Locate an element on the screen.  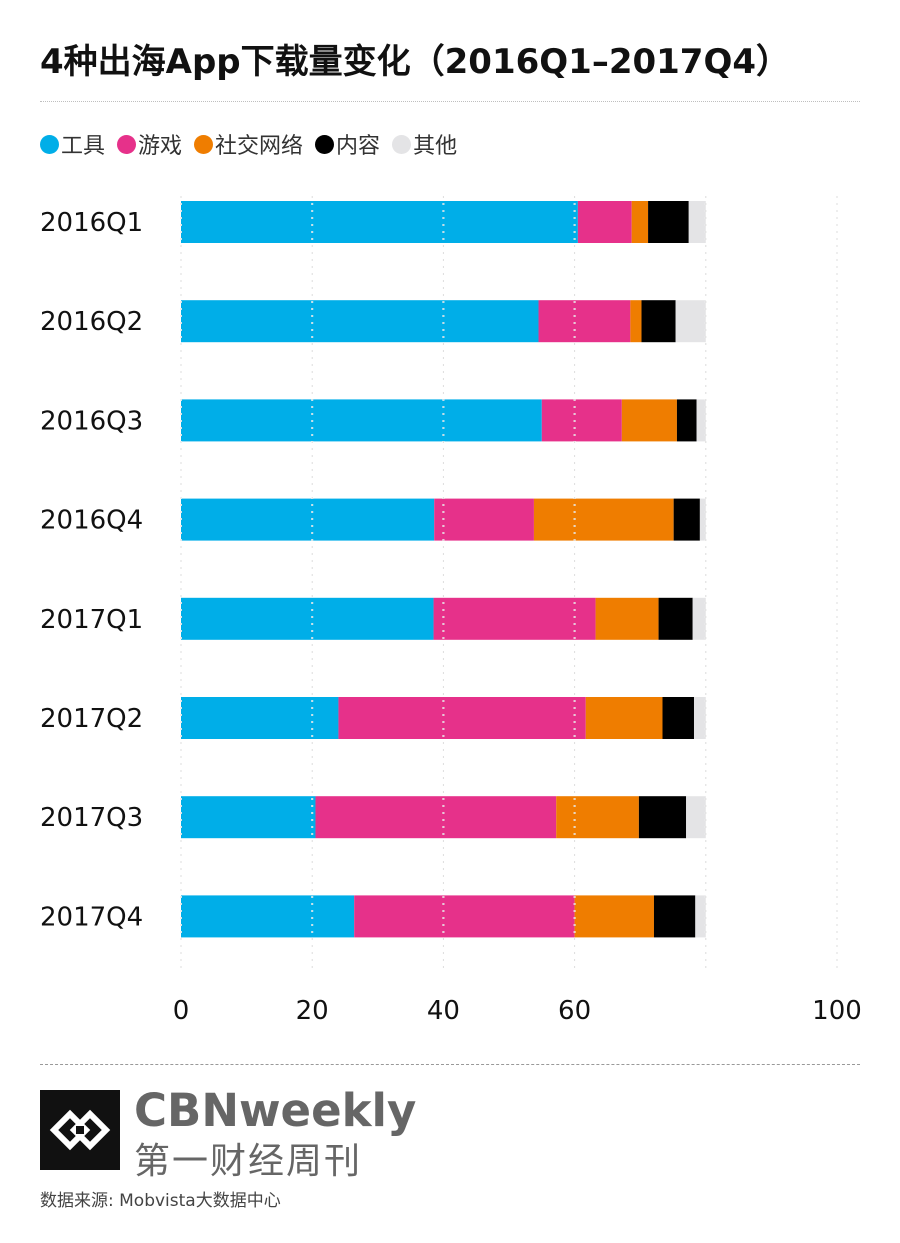
legend-item: 其他 is located at coordinates (424, 144).